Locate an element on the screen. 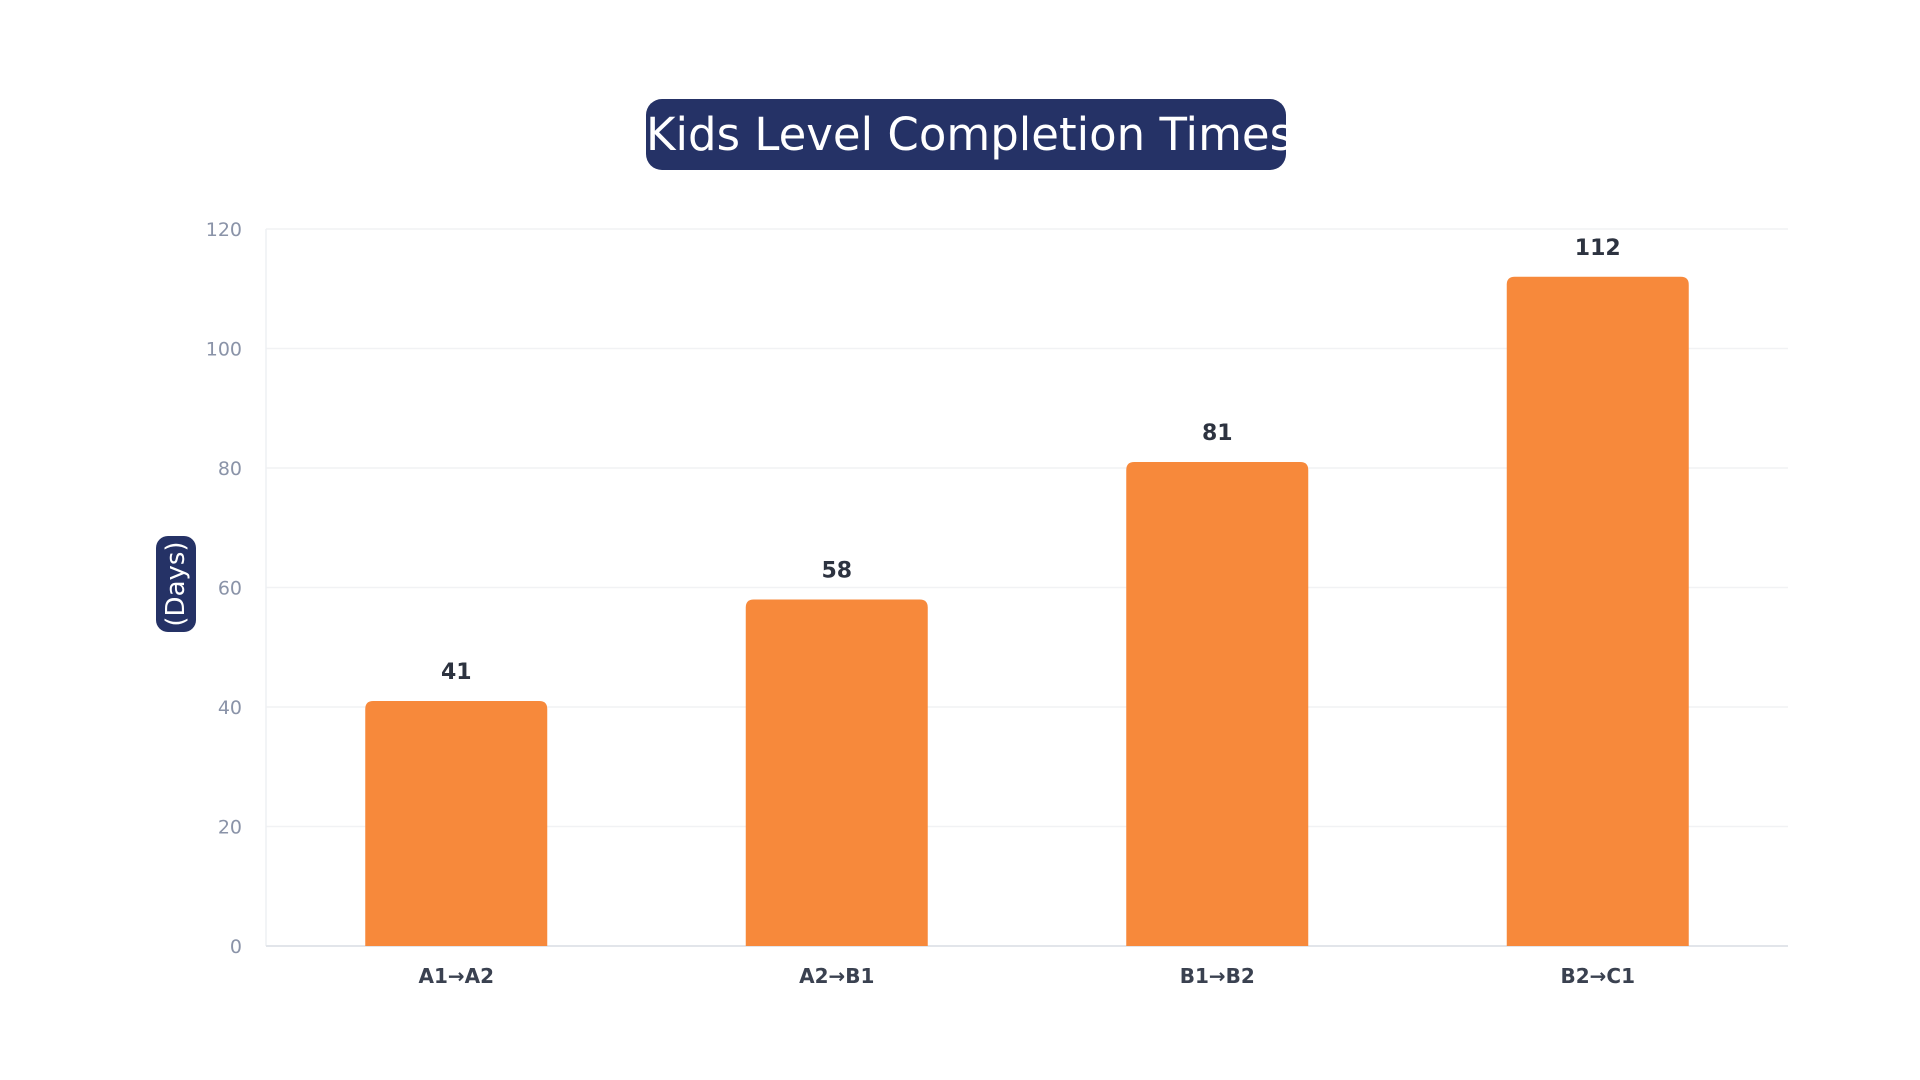 The image size is (1920, 1080). data-label: 41 is located at coordinates (456, 672).